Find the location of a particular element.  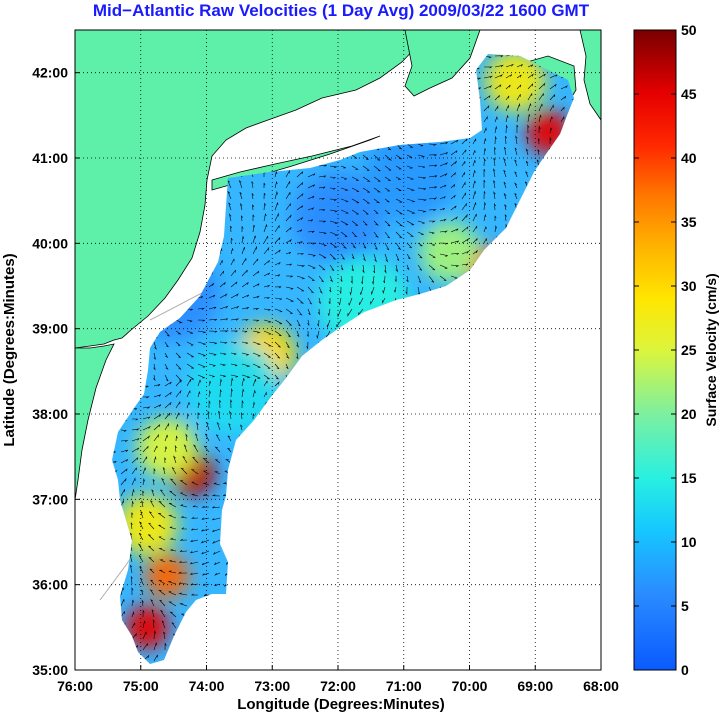

y-tick-label: 39:00 is located at coordinates (50, 329).